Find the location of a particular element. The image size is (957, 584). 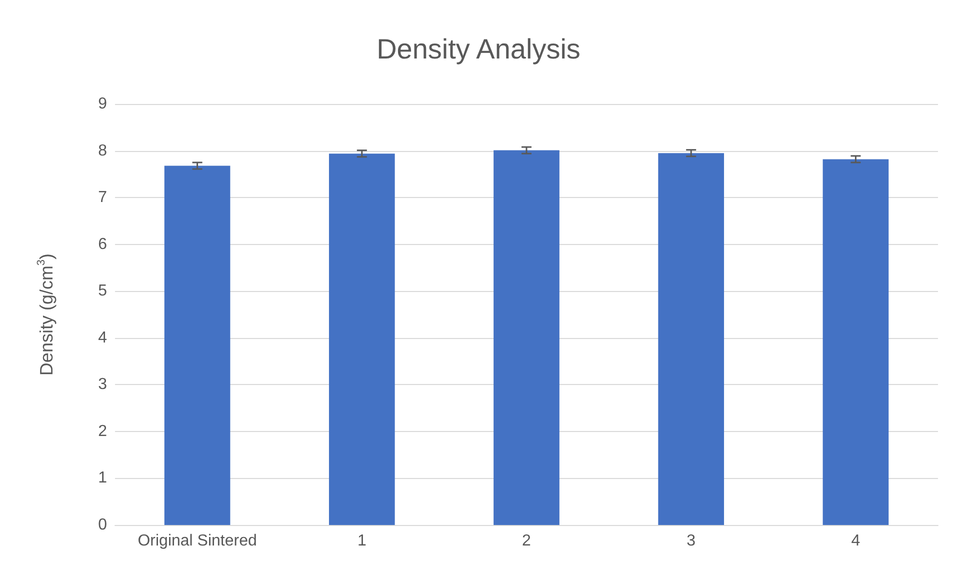

x-tick-label: 3 is located at coordinates (691, 541).